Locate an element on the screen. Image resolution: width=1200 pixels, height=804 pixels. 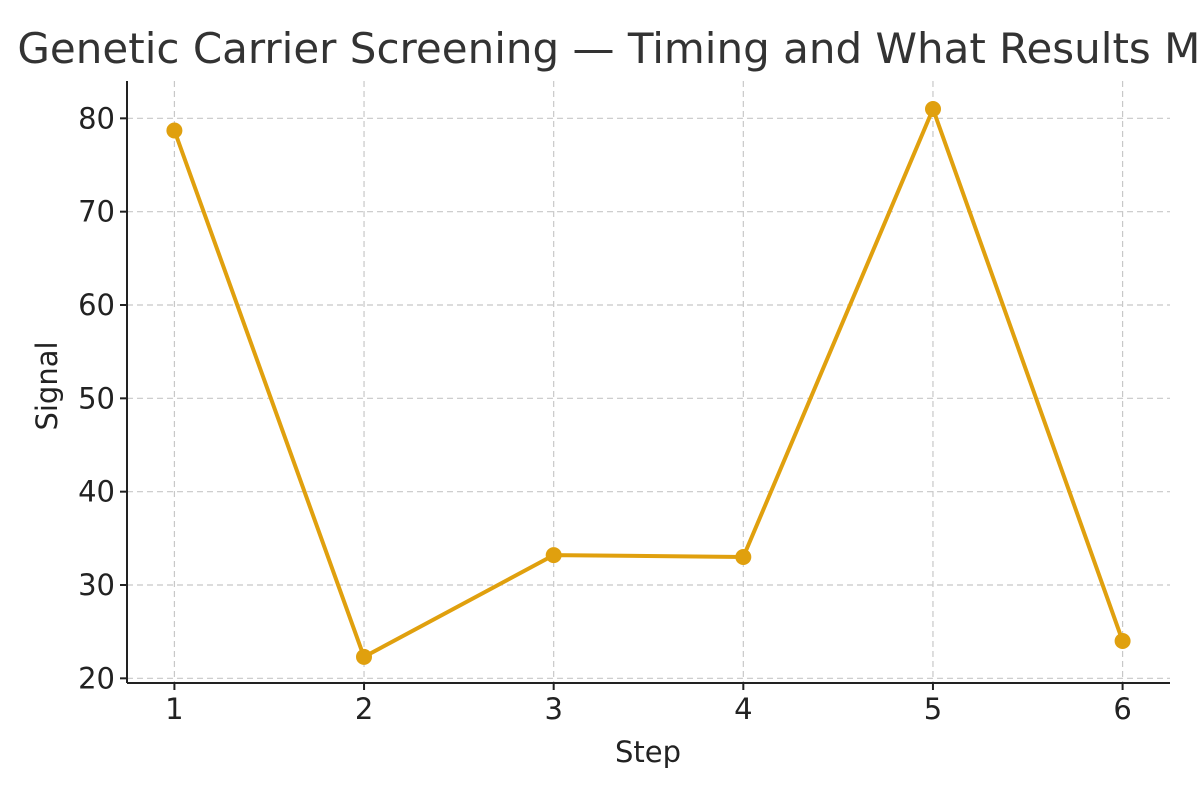
y-tick-label: 70 is located at coordinates (96, 212).